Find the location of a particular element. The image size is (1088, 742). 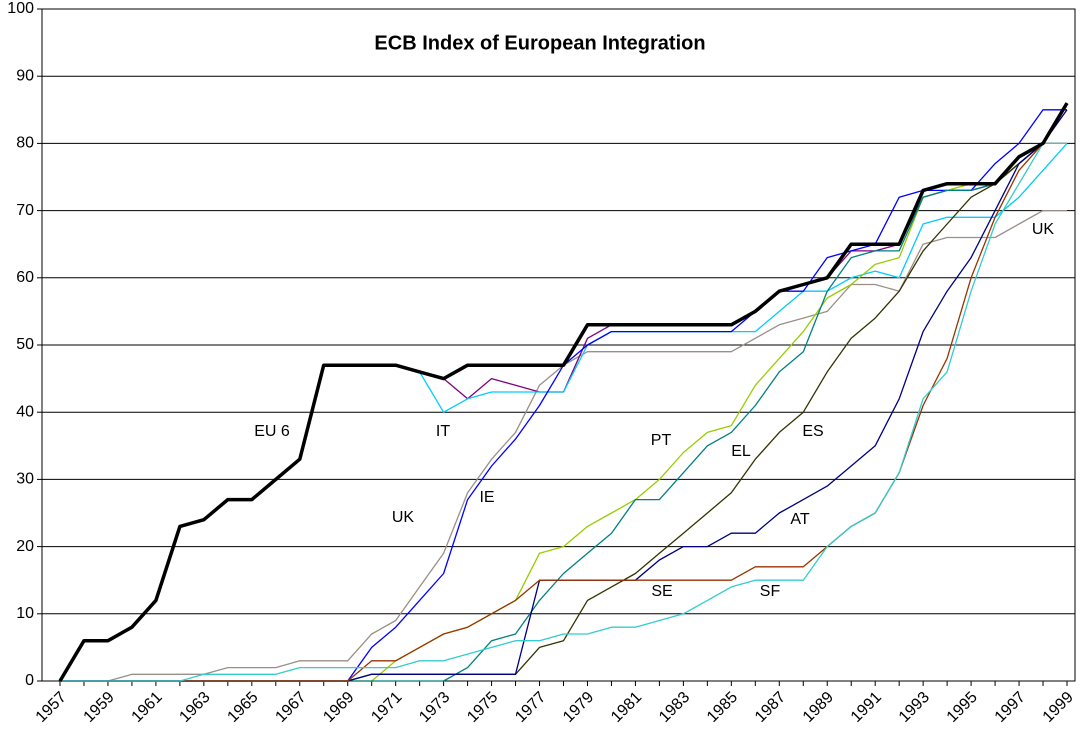

series-annotation: EL is located at coordinates (741, 451).